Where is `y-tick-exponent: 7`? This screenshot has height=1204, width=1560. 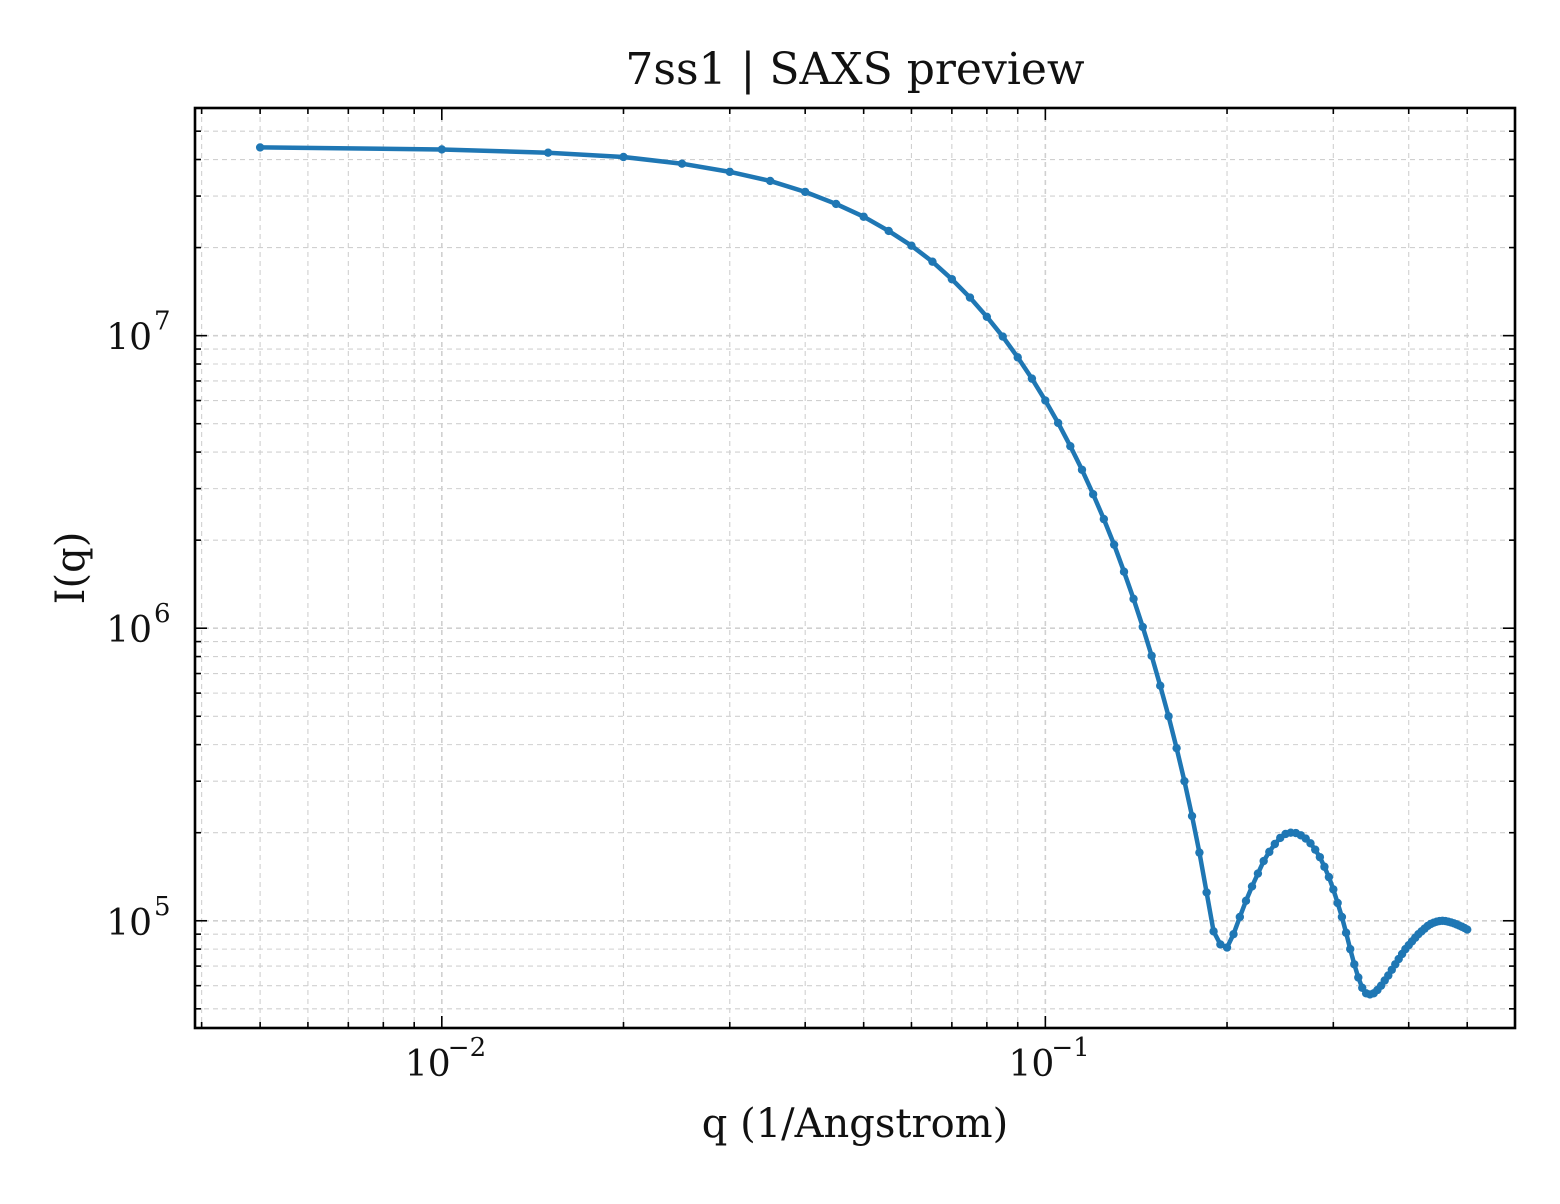 y-tick-exponent: 7 is located at coordinates (162, 322).